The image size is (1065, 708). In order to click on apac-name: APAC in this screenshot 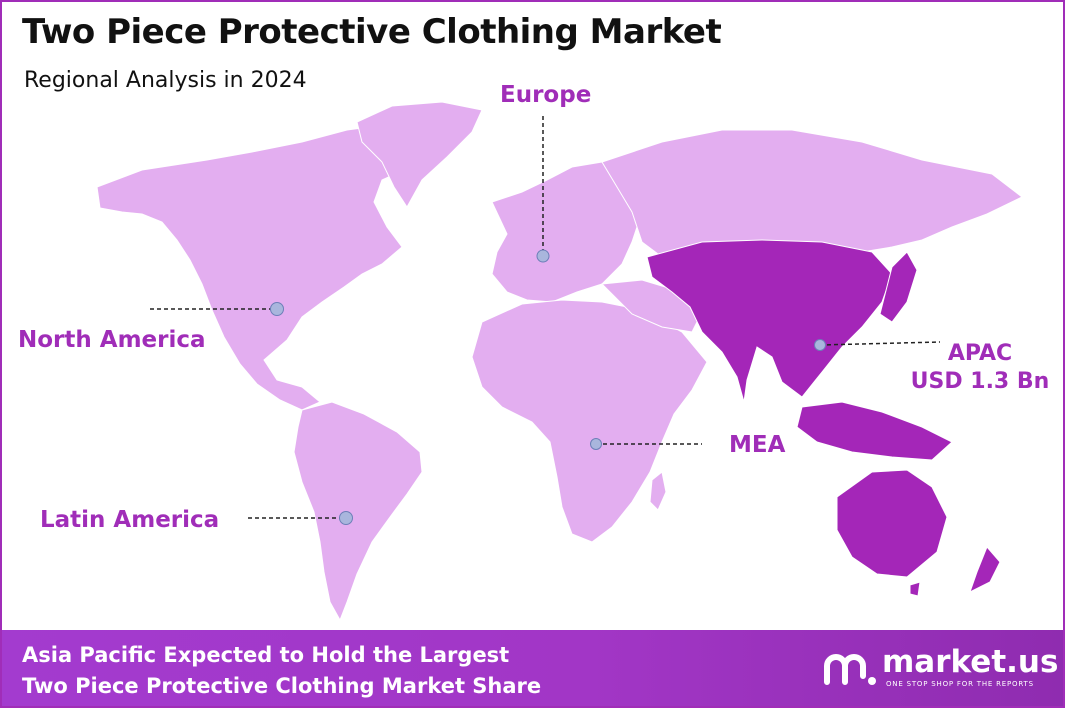, I will do `click(980, 353)`.